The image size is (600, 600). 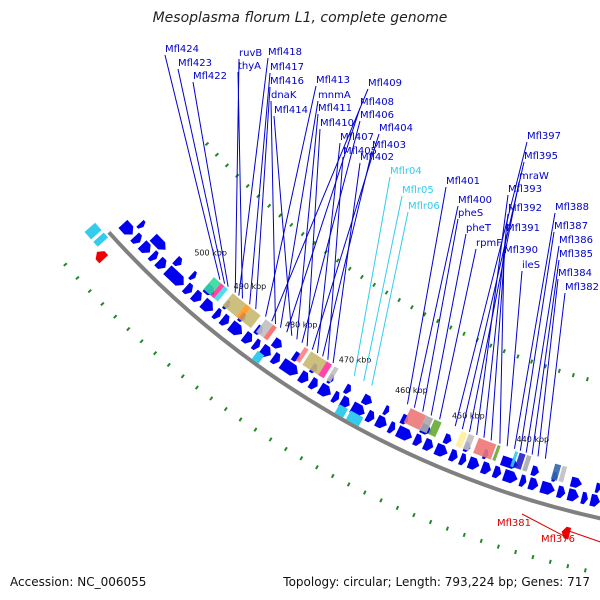 I want to click on gene-label: Mflr04, so click(x=406, y=171).